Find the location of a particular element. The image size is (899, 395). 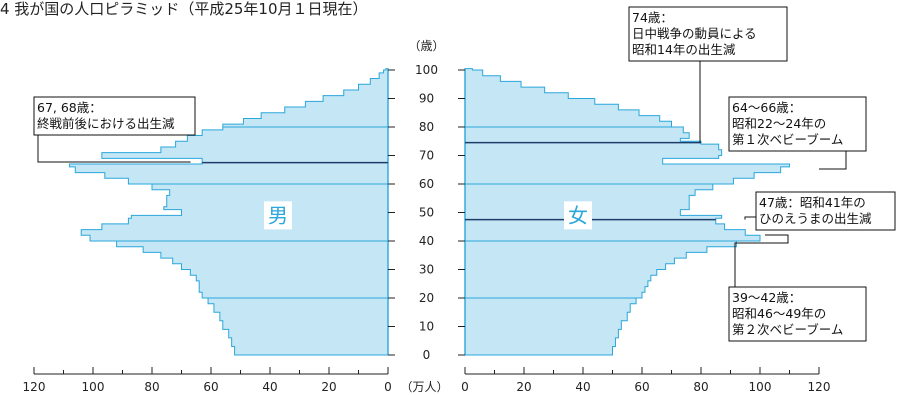

age-tick-label: 40 is located at coordinates (426, 241).